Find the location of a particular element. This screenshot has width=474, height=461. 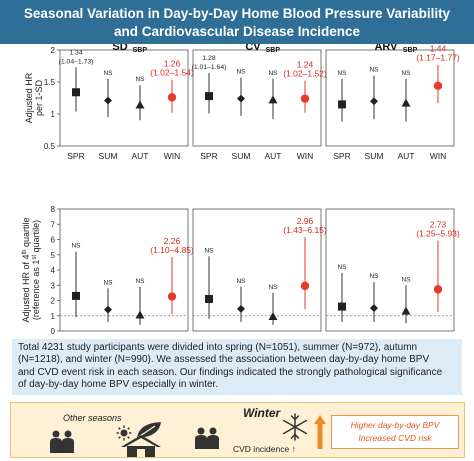

panel-3-label-spr: NS is located at coordinates (342, 73).